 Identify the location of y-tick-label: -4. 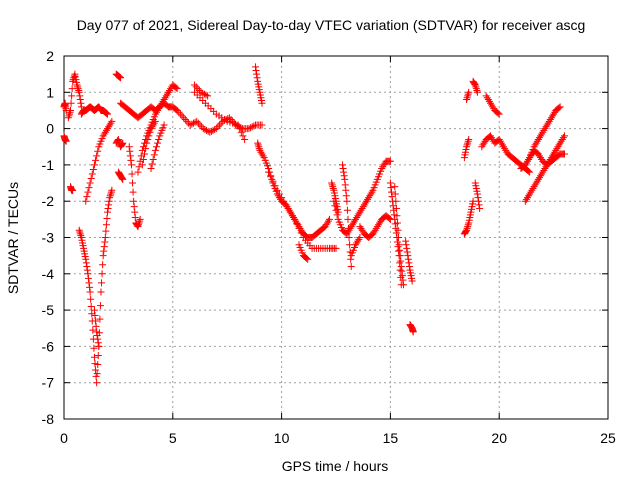
(48, 274).